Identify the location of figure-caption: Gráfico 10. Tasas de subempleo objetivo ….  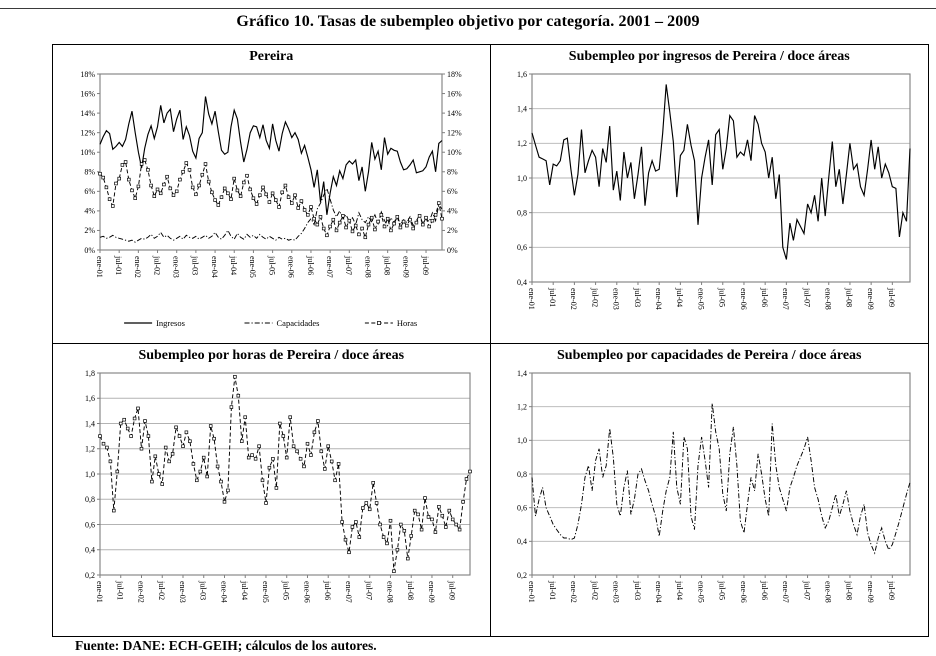
(468, 21).